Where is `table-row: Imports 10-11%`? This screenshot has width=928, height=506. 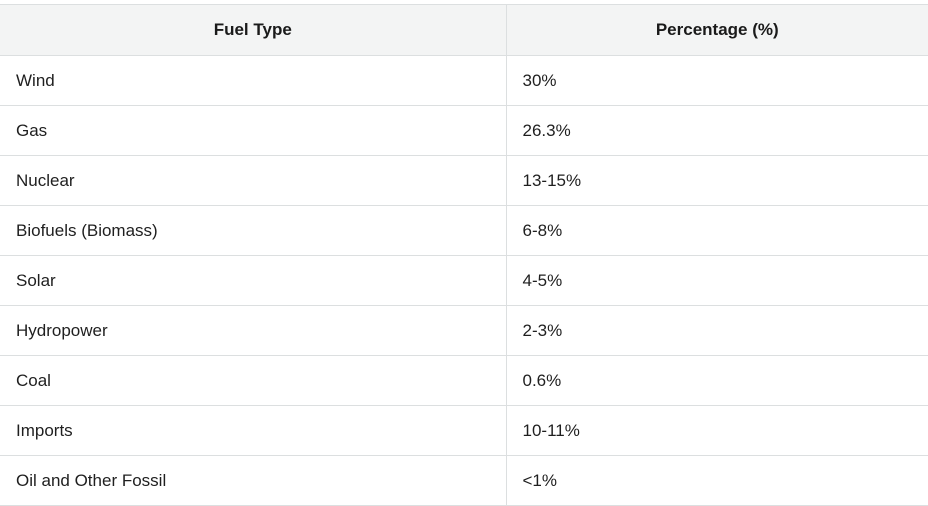 table-row: Imports 10-11% is located at coordinates (464, 430).